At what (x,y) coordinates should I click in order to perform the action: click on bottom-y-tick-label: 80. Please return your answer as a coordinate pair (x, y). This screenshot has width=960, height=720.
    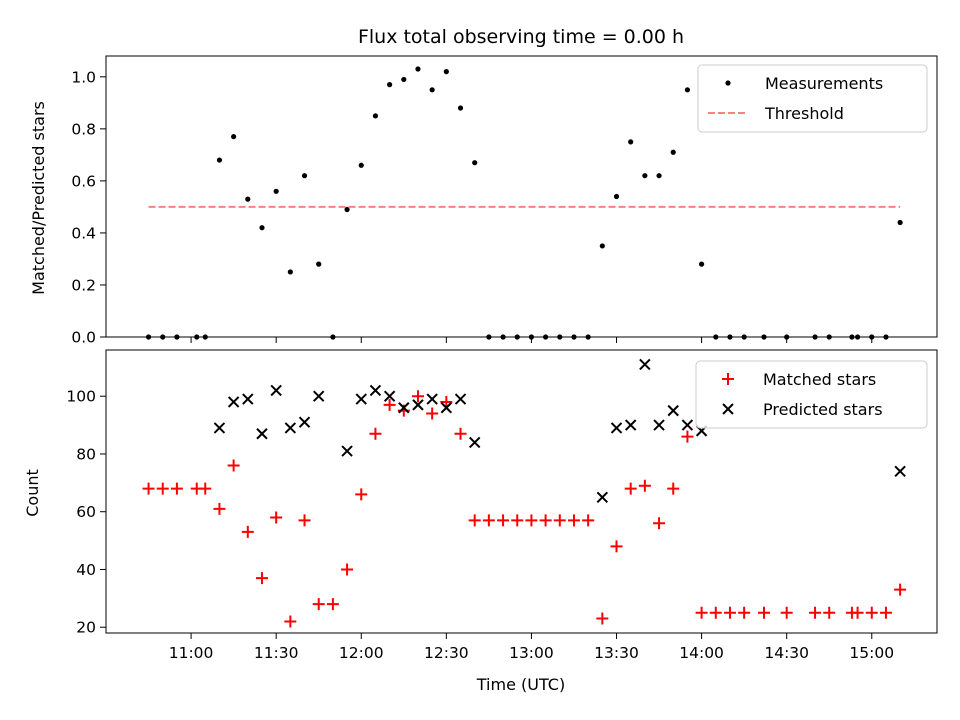
    Looking at the image, I should click on (86, 454).